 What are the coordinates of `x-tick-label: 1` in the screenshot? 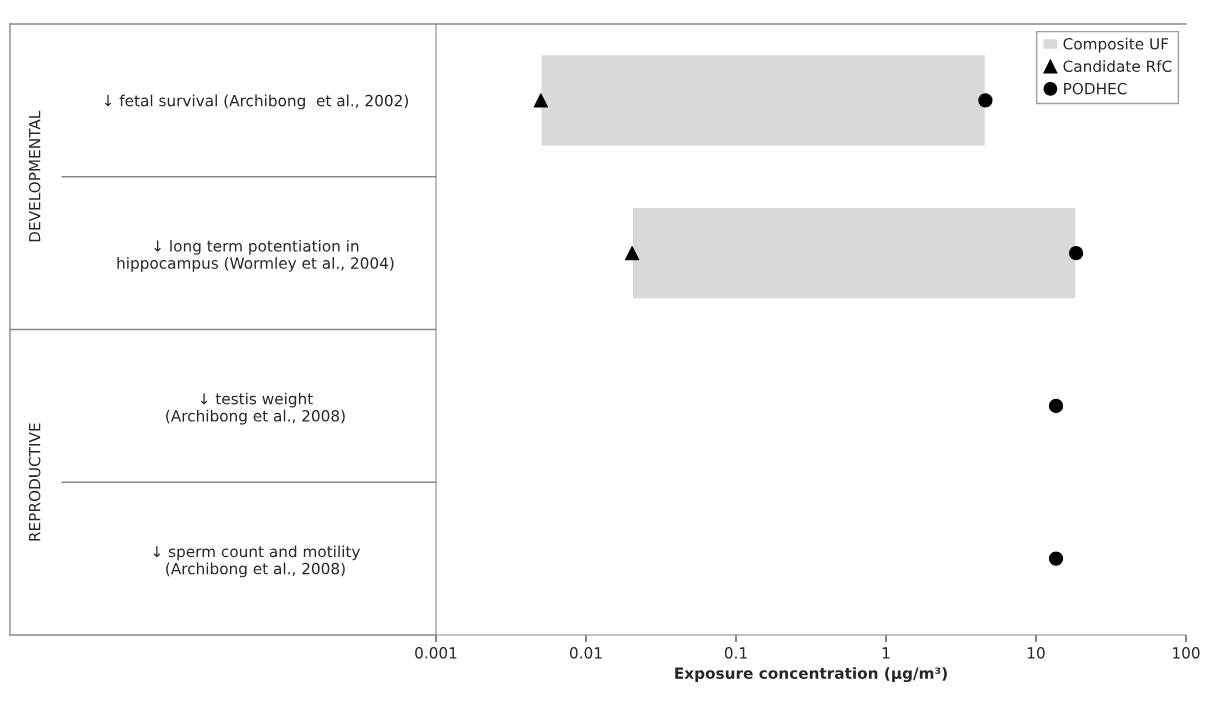 It's located at (886, 653).